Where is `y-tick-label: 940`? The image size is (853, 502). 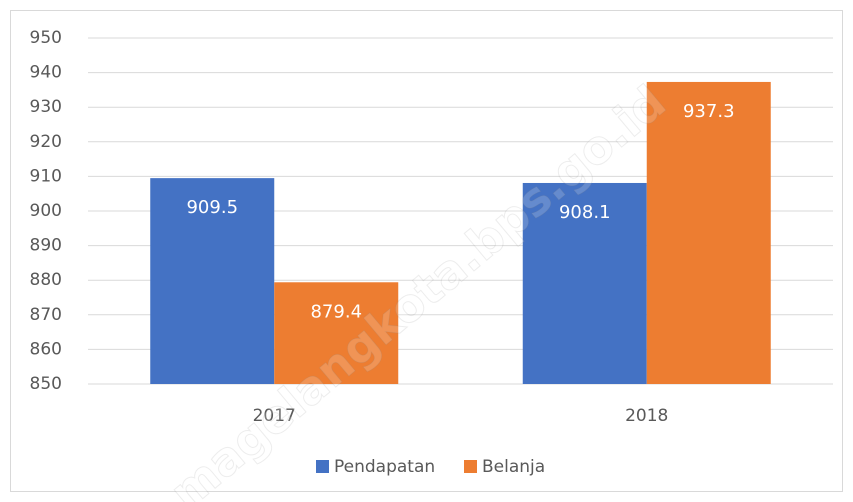
y-tick-label: 940 is located at coordinates (46, 73).